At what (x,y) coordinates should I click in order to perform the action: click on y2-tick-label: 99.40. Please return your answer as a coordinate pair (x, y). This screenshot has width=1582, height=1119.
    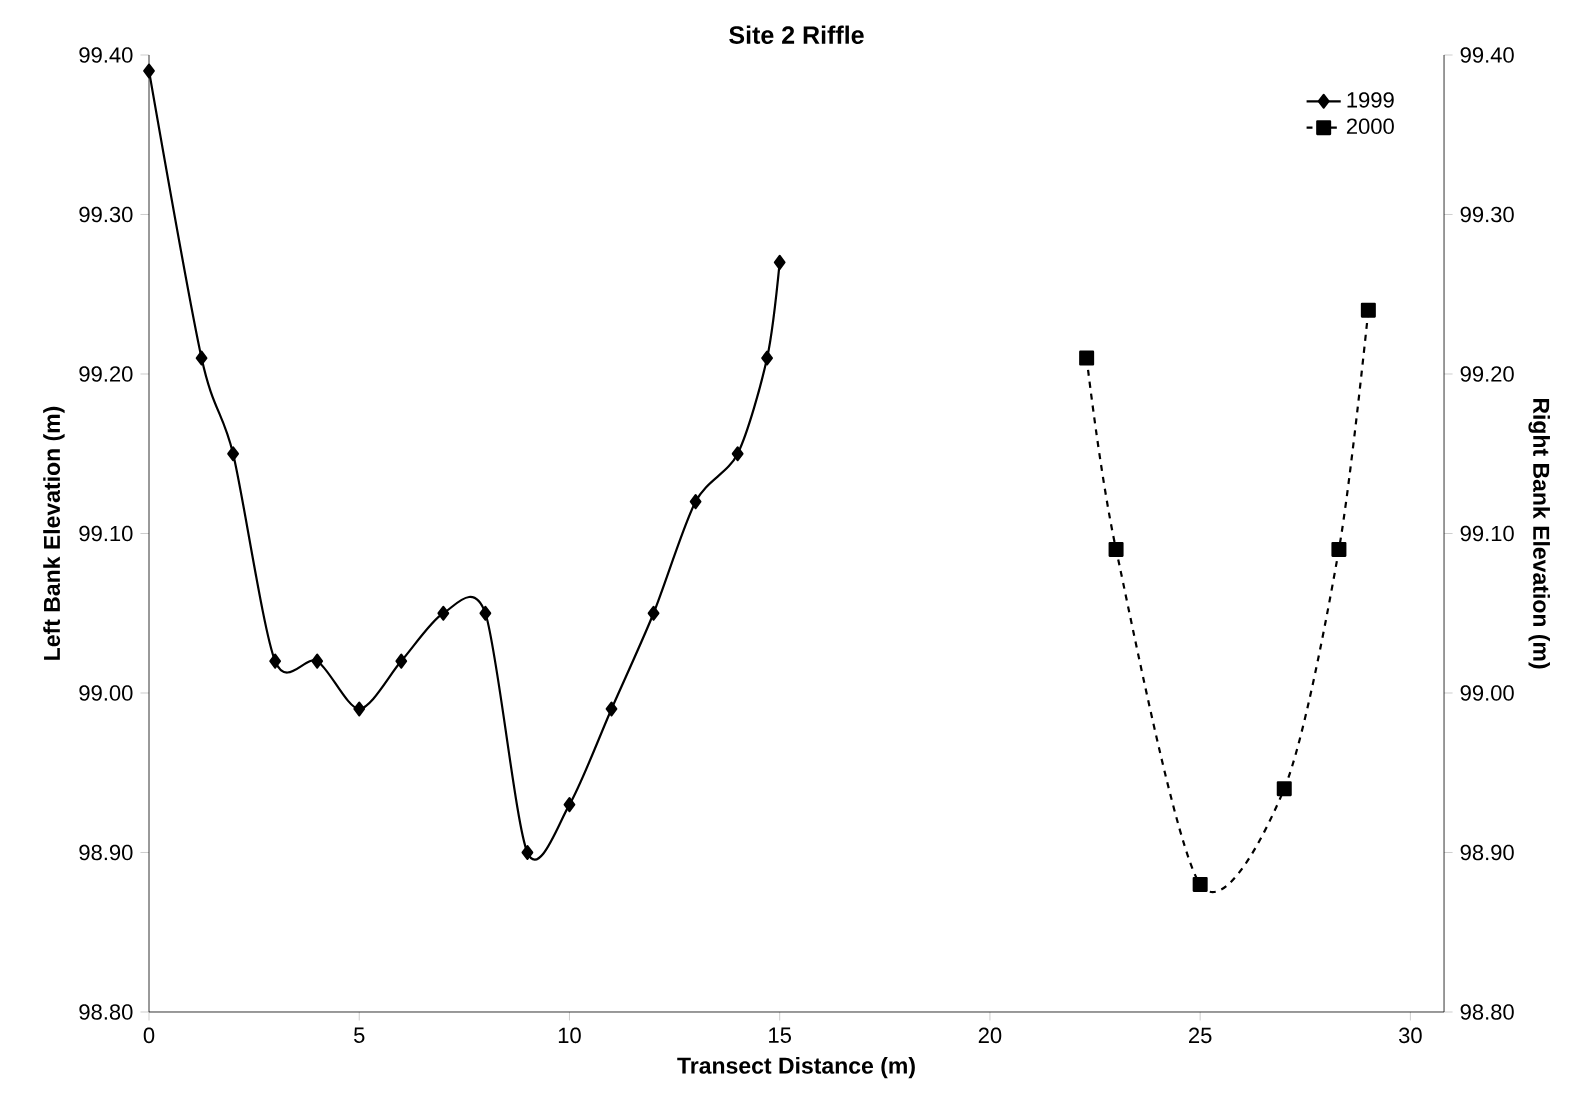
    Looking at the image, I should click on (1487, 55).